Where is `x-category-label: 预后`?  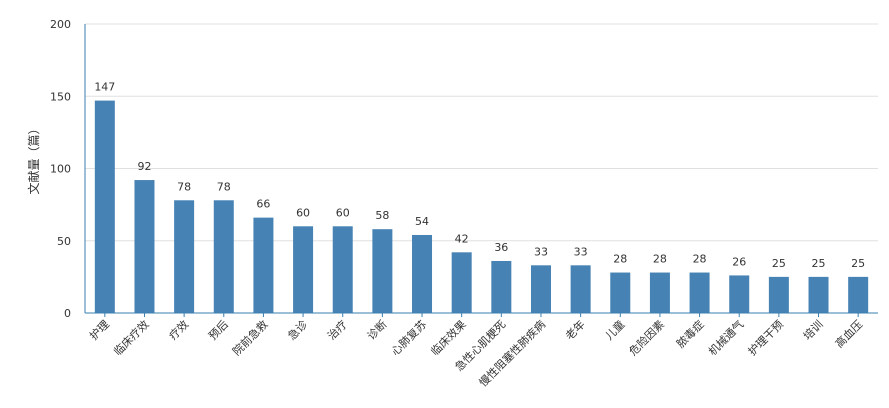 x-category-label: 预后 is located at coordinates (218, 330).